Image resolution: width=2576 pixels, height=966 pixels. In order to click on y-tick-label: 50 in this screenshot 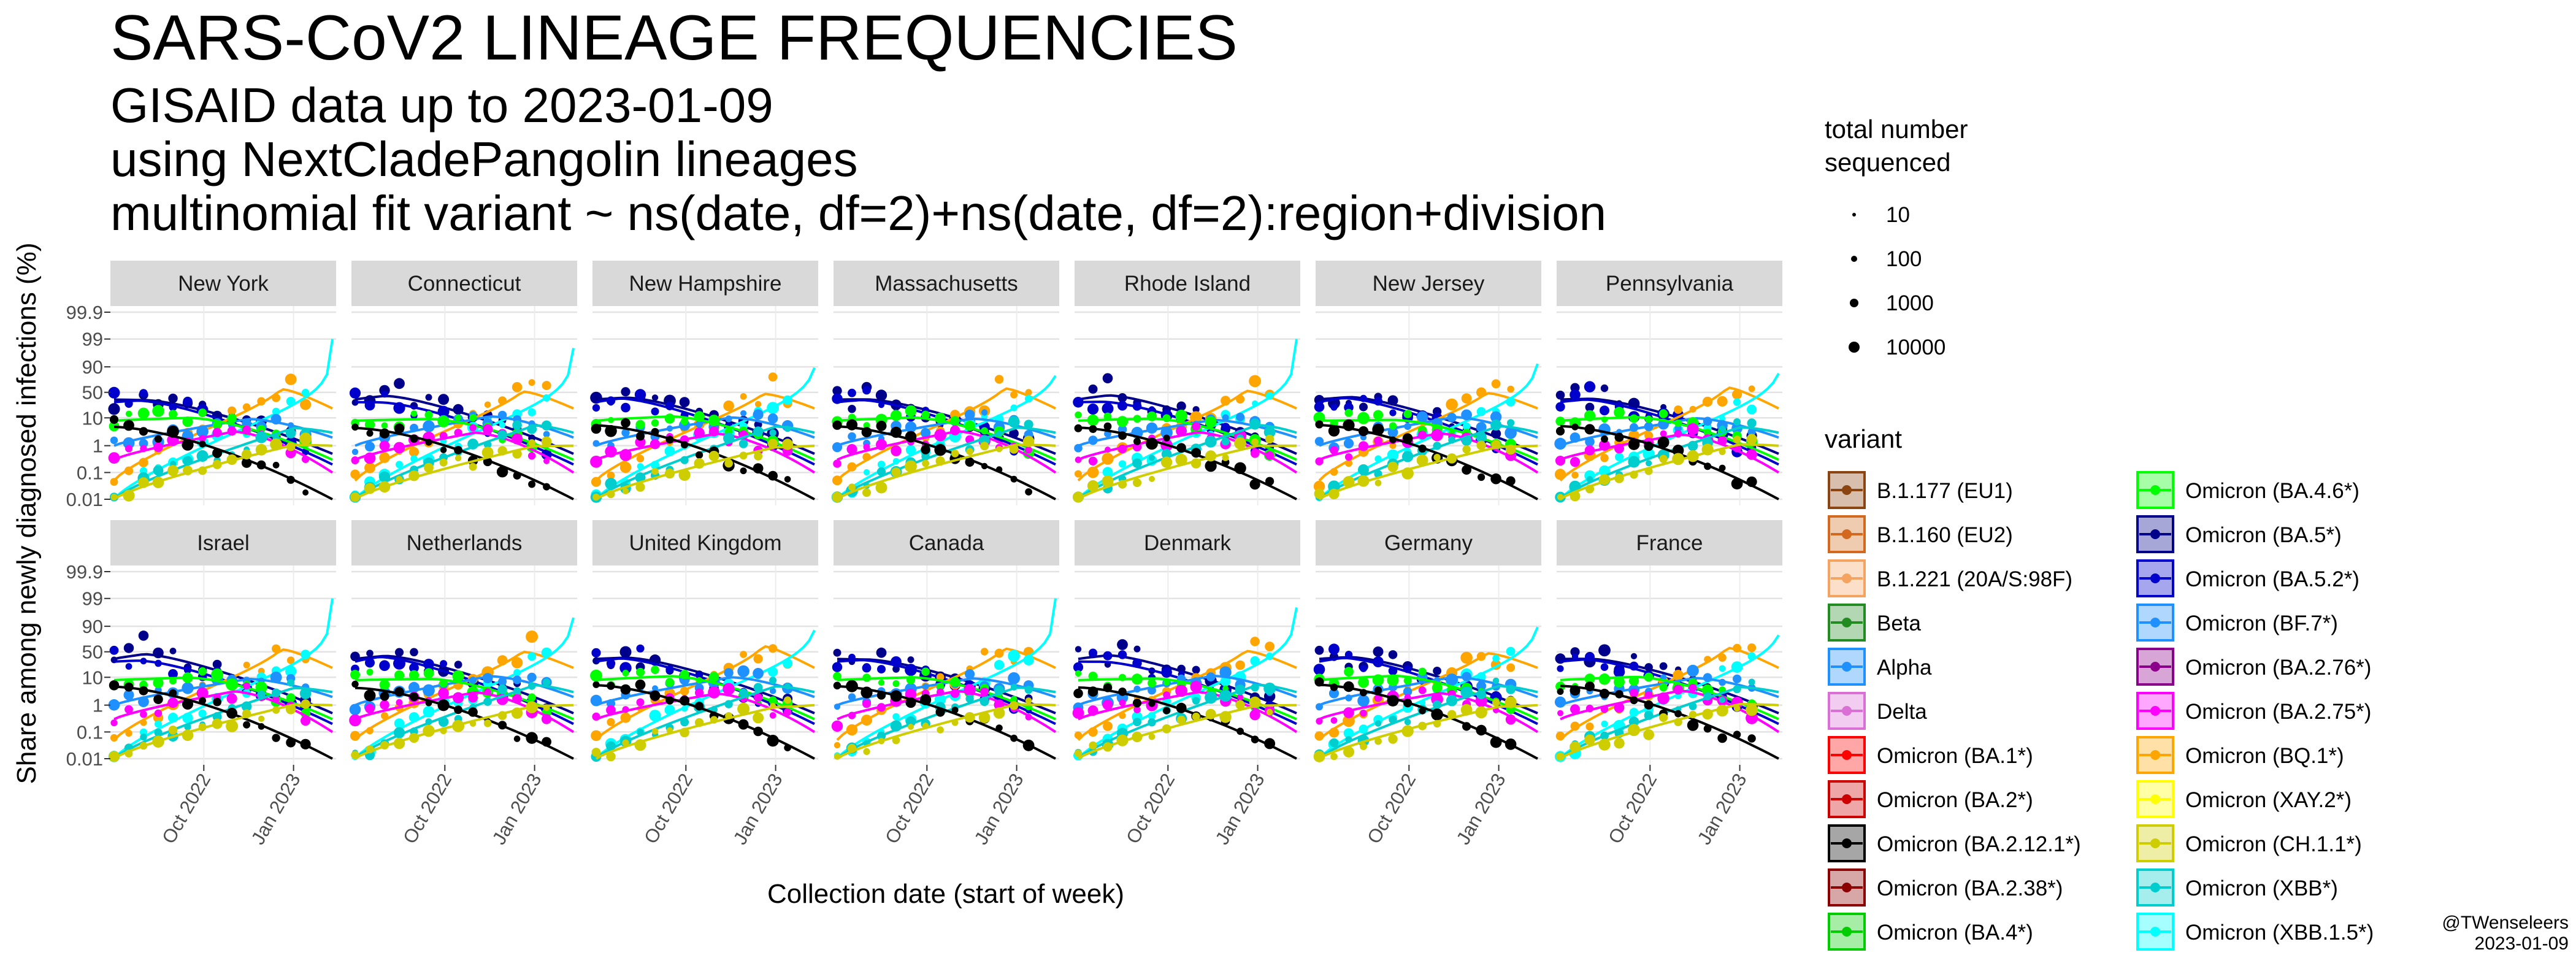, I will do `click(92, 393)`.